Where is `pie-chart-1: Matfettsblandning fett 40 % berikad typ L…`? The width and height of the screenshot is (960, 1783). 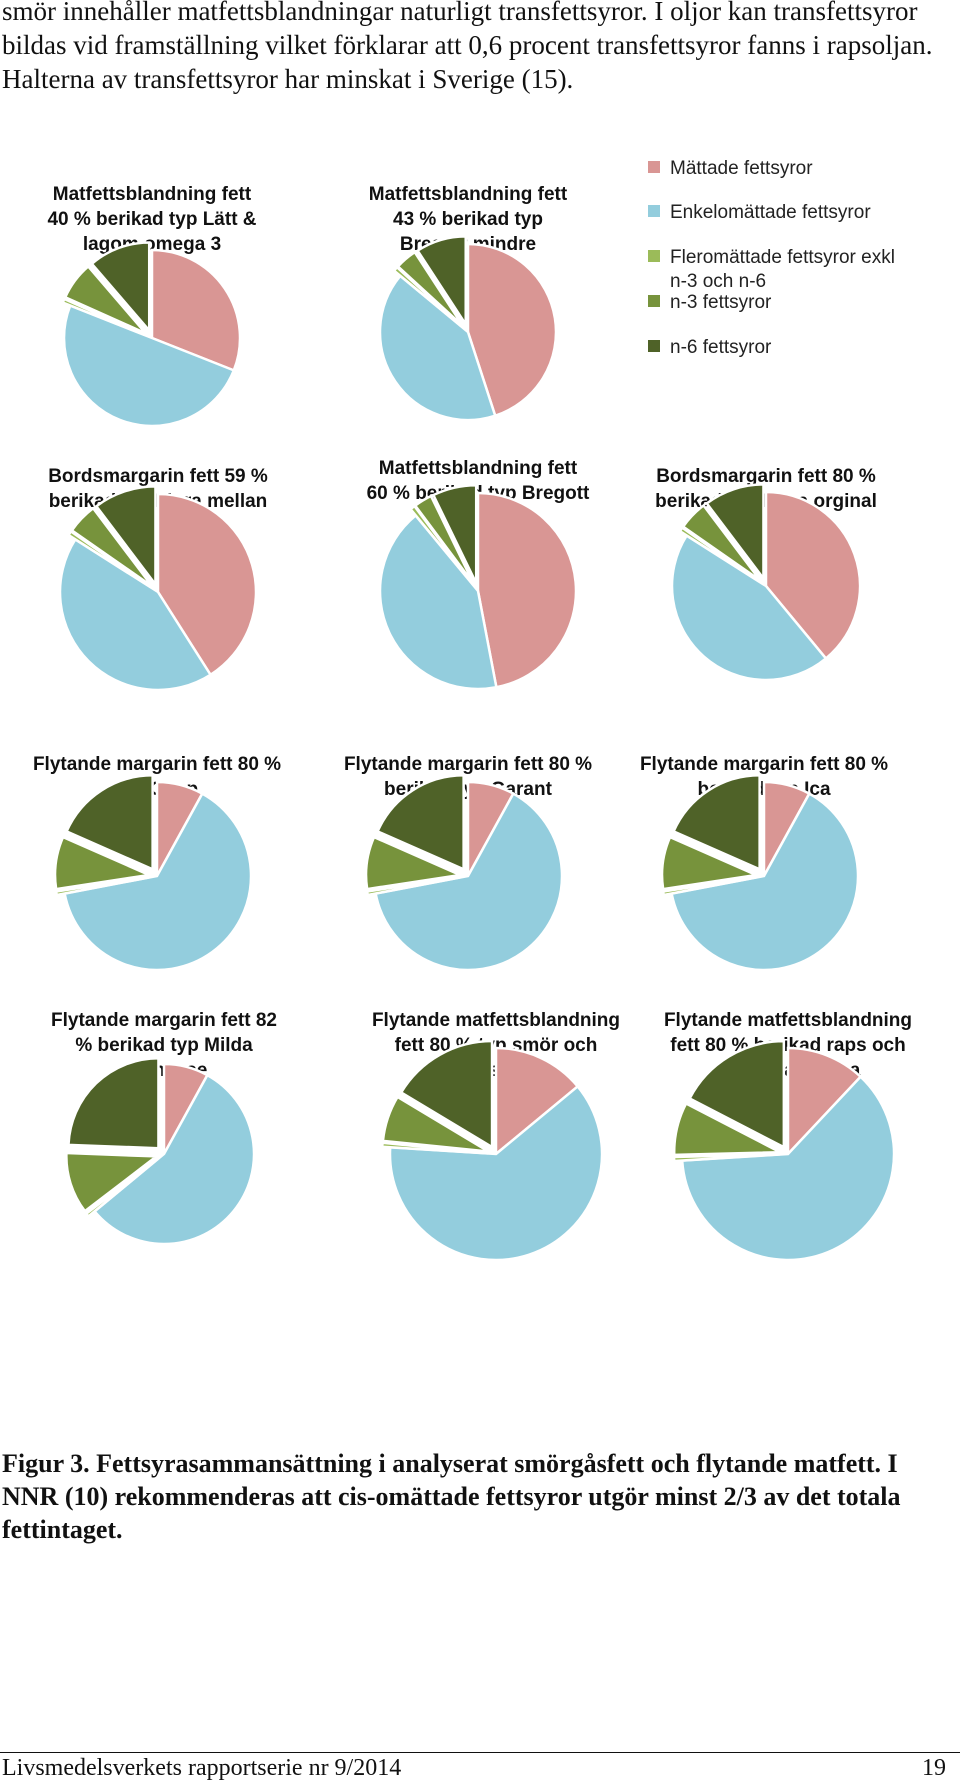
pie-chart-1: Matfettsblandning fett 40 % berikad typ L… is located at coordinates (152, 306).